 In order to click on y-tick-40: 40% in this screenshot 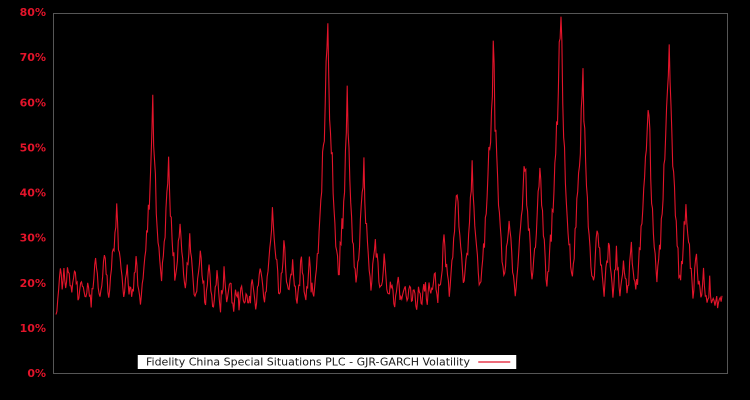, I will do `click(33, 193)`.